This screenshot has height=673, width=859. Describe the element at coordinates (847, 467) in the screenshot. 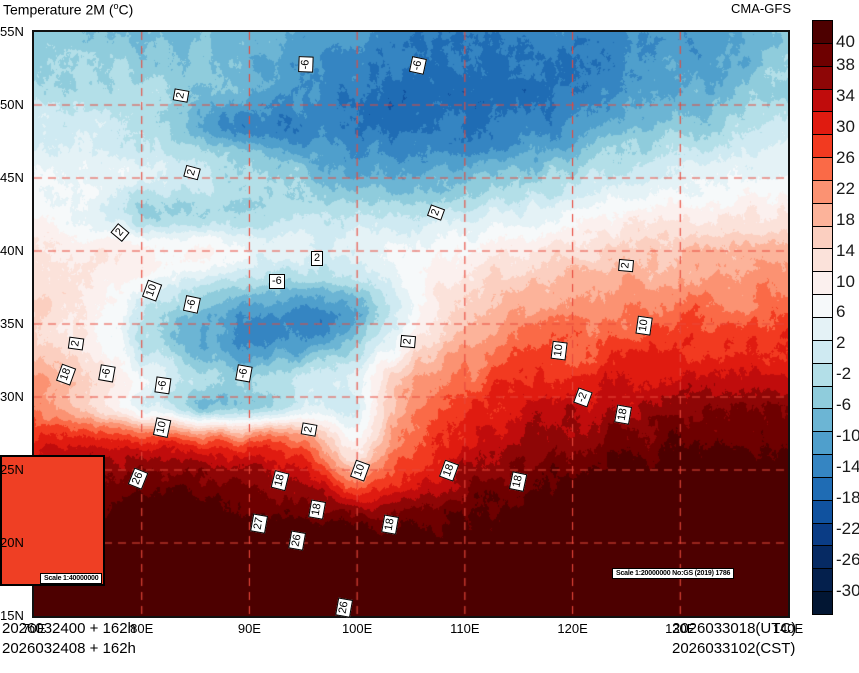

I see `colorbar-label--14: -14` at that location.